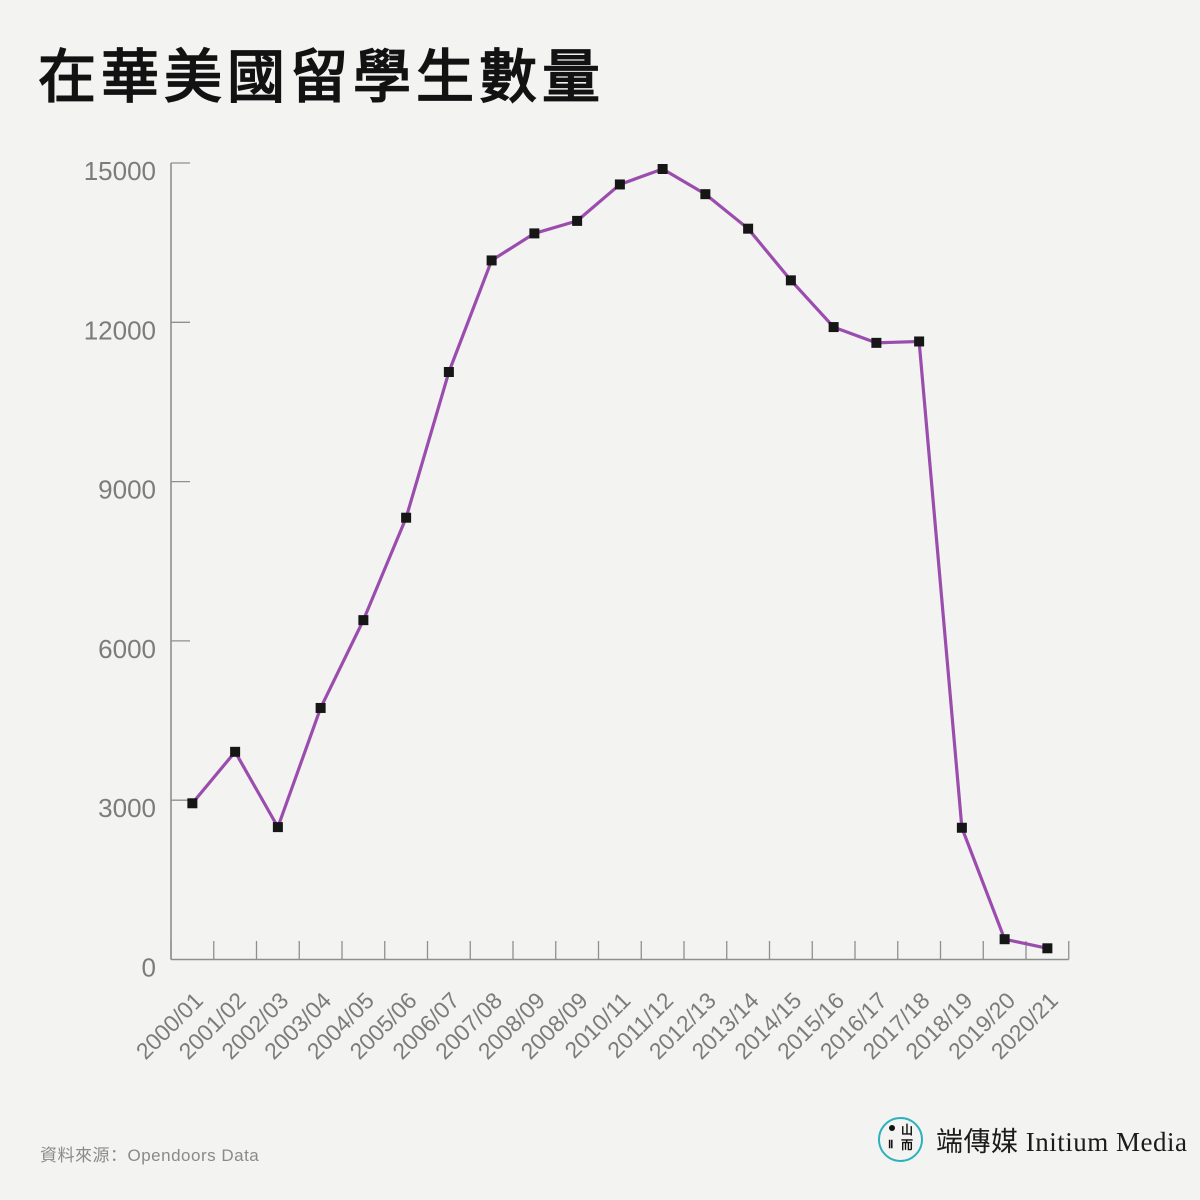 Image resolution: width=1200 pixels, height=1200 pixels. What do you see at coordinates (120, 330) in the screenshot?
I see `y-tick-label: 12000` at bounding box center [120, 330].